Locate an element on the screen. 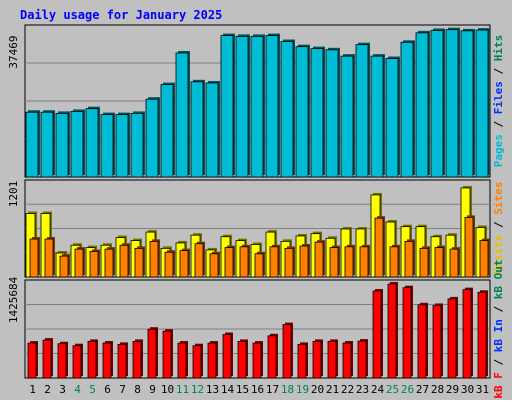 The height and width of the screenshot is (404, 512). x-tick-label: 27 is located at coordinates (422, 389).